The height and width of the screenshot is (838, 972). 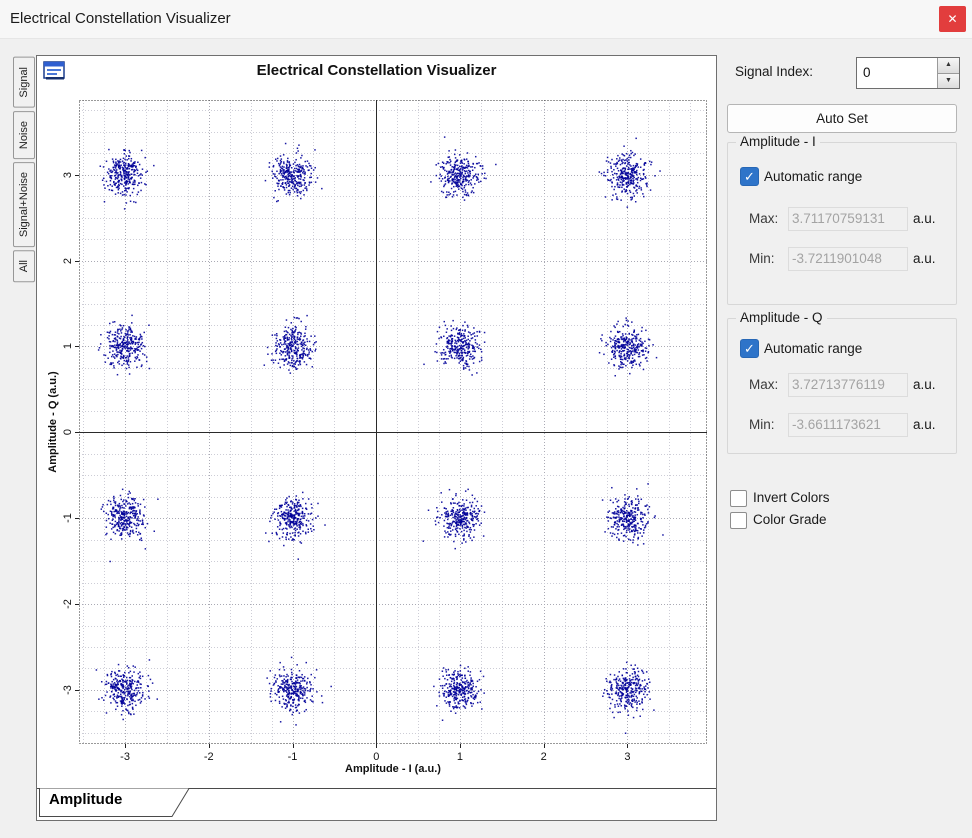 What do you see at coordinates (924, 424) in the screenshot?
I see `amplitude-q-min-unit: a.u.` at bounding box center [924, 424].